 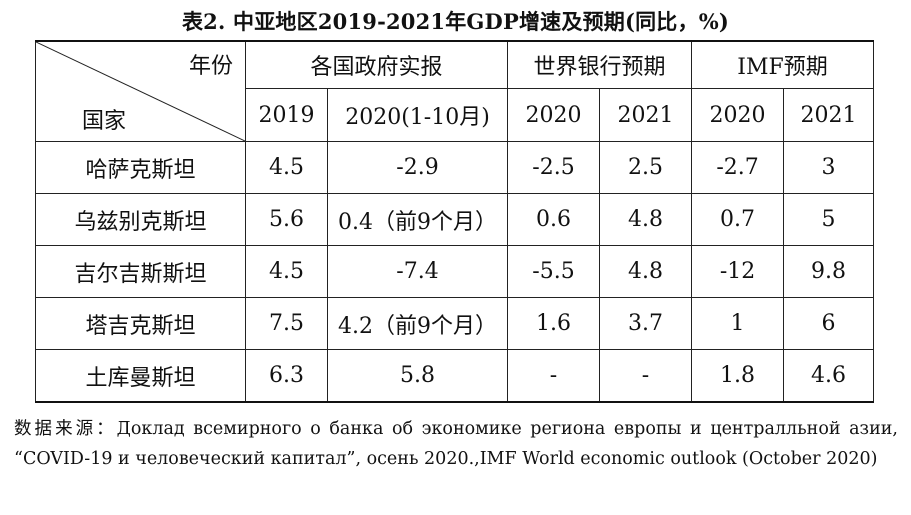 I want to click on value-cell: -12, so click(x=738, y=271).